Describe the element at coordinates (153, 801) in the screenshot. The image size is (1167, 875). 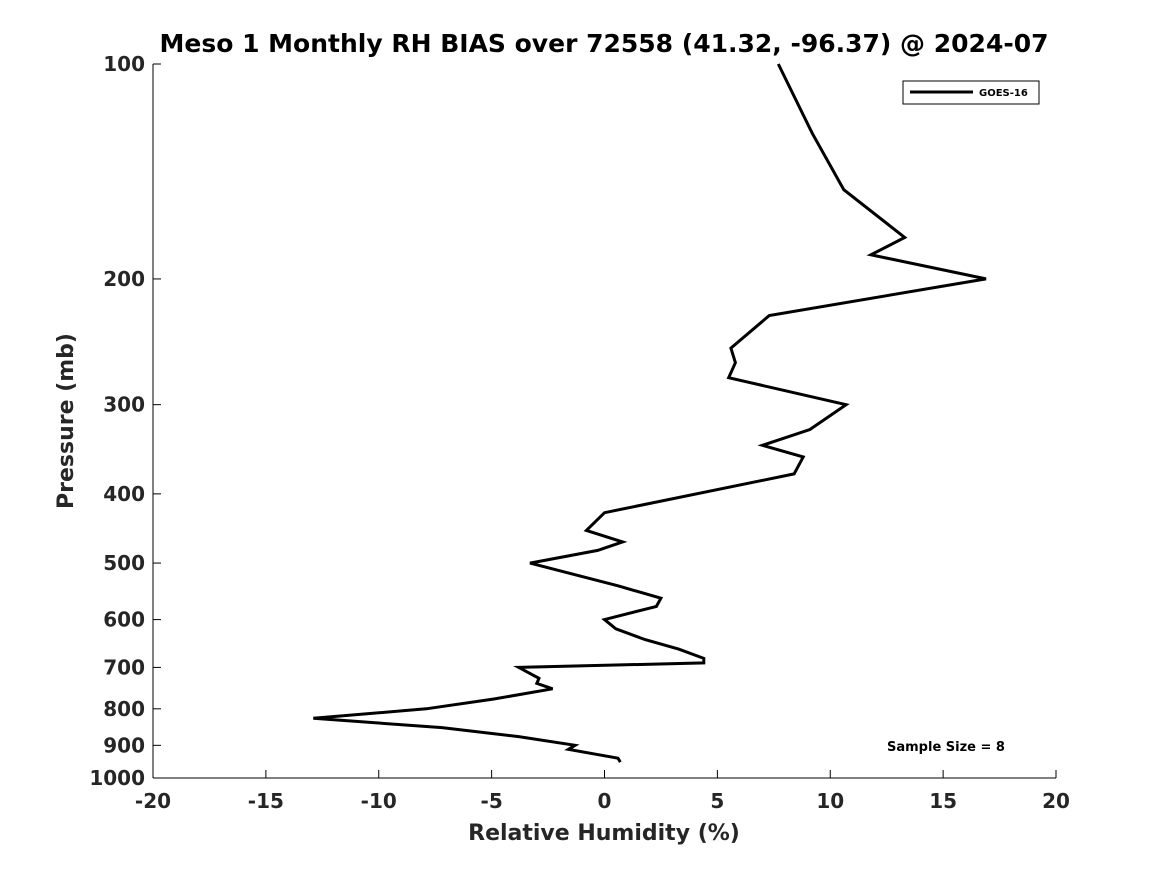
I see `x-tick-label: -20` at that location.